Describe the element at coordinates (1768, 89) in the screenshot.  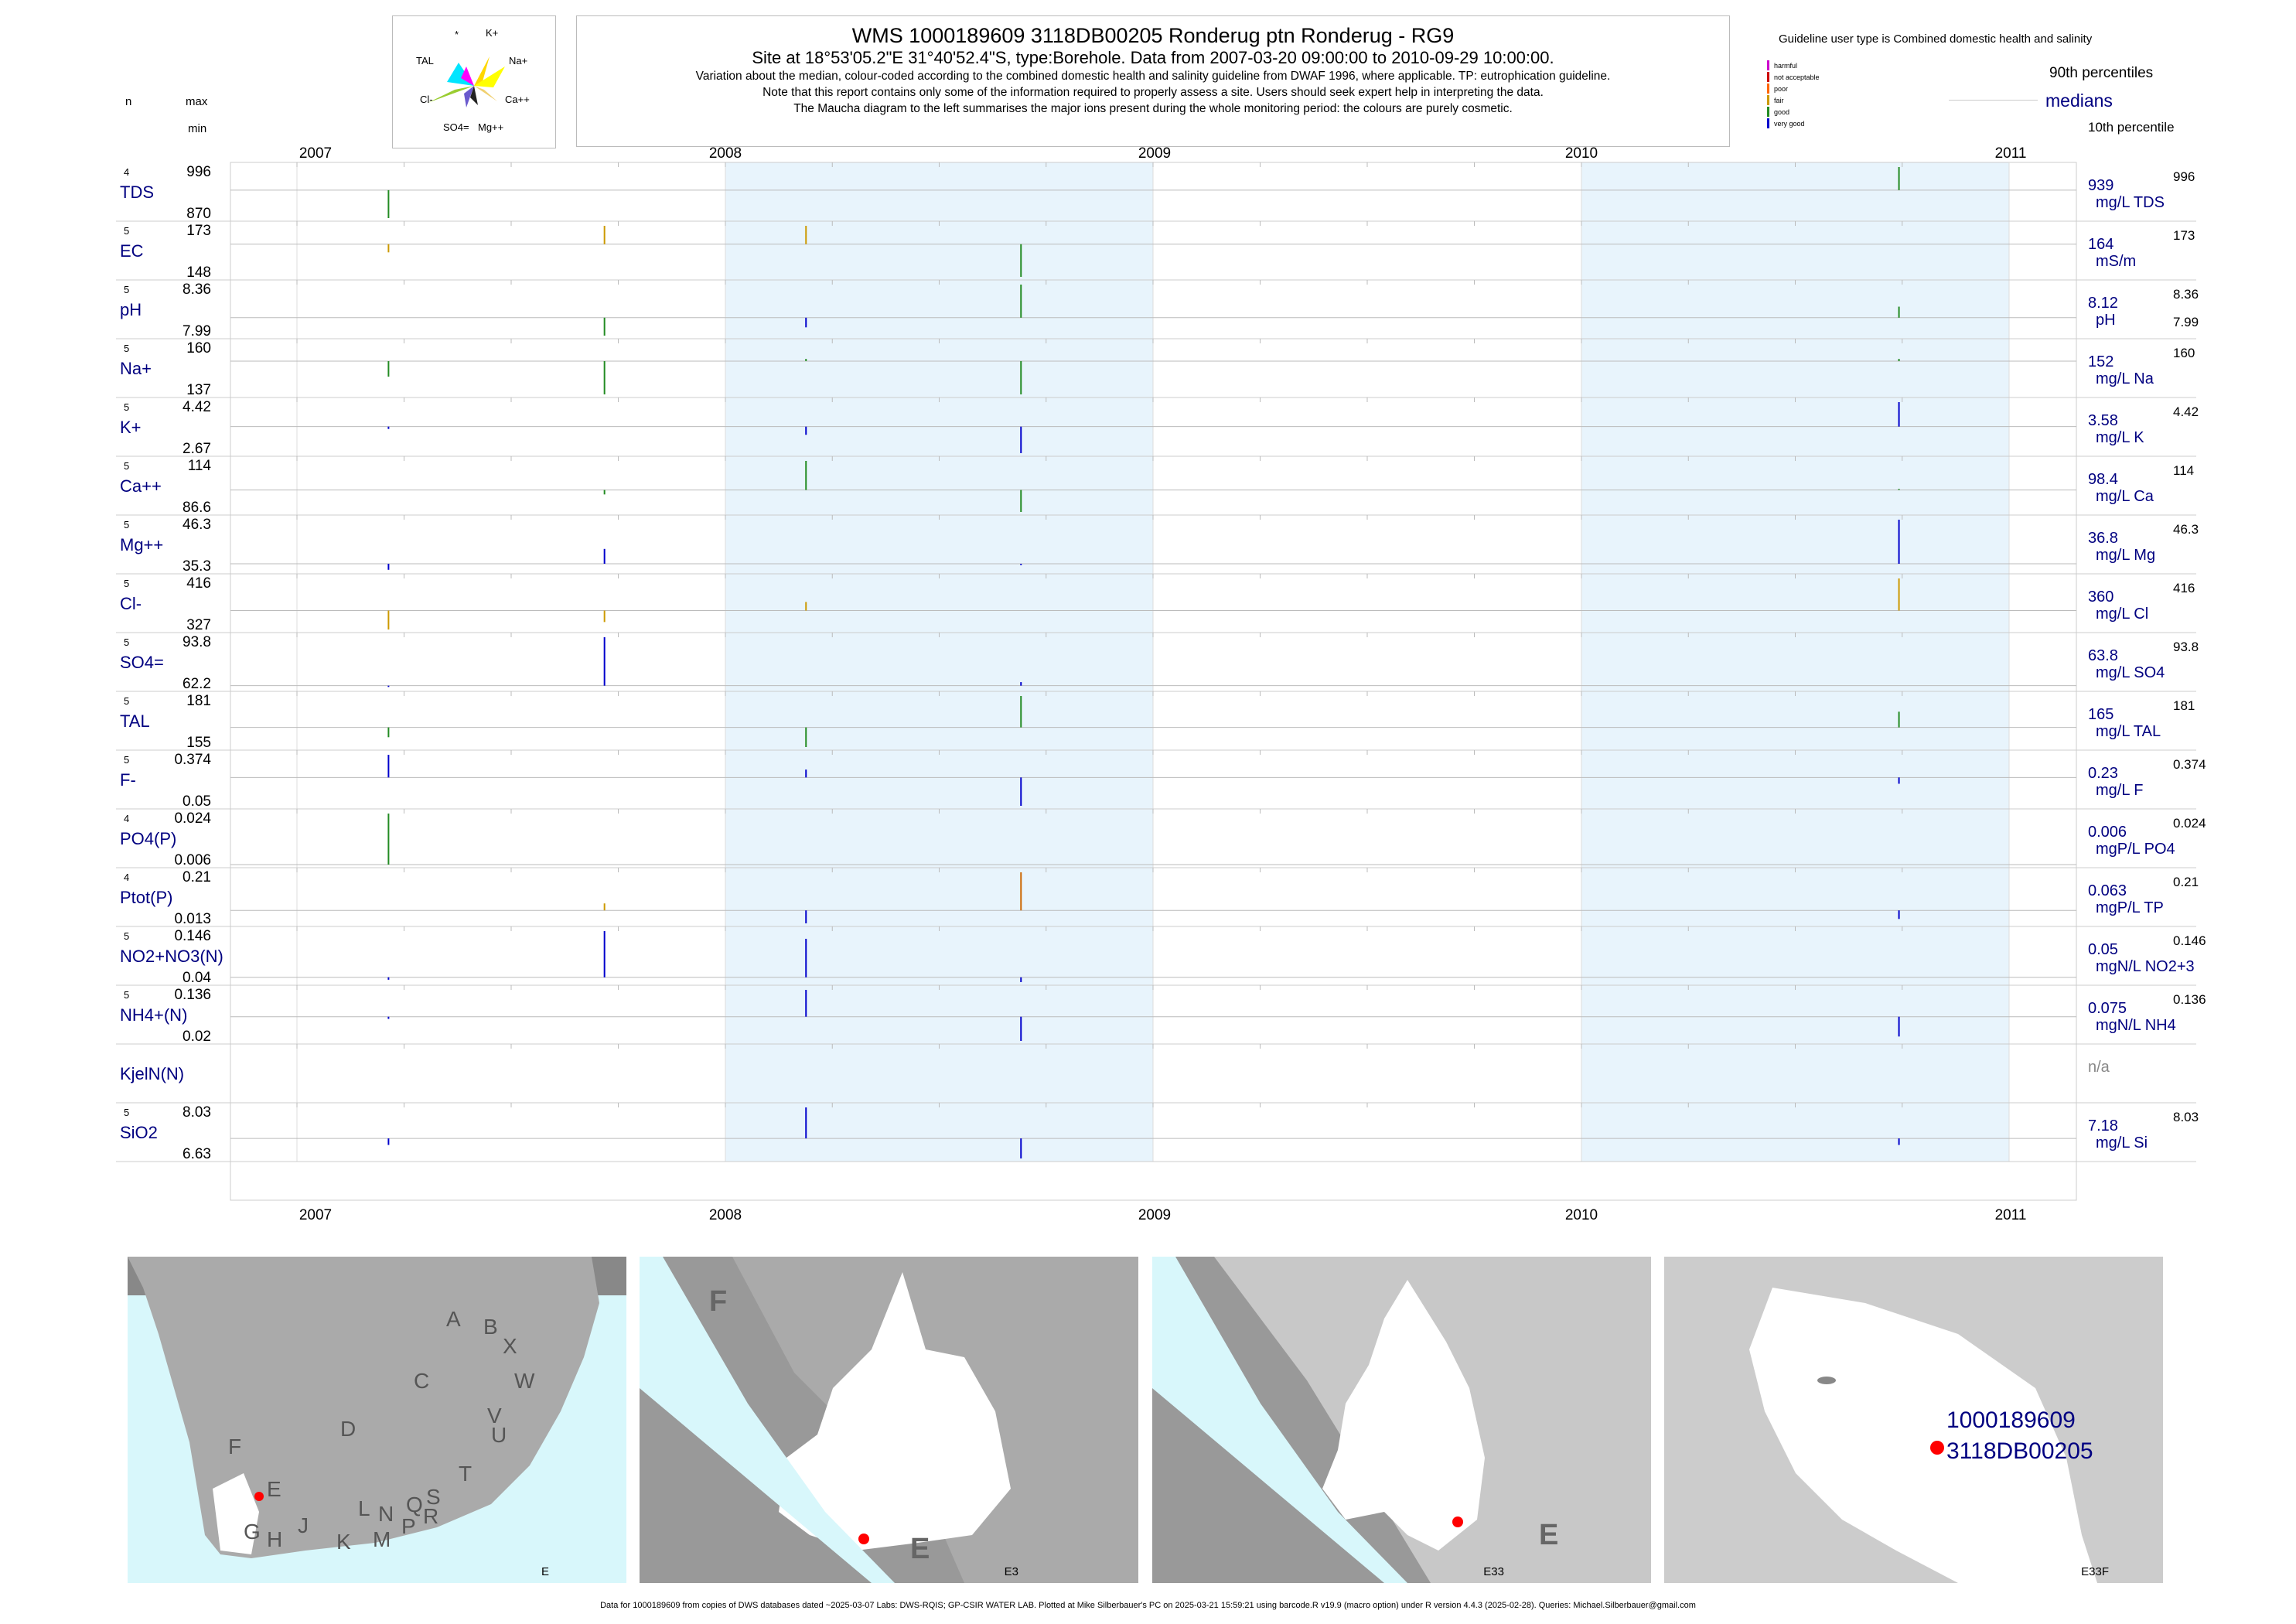
I see `legend-class-poor` at that location.